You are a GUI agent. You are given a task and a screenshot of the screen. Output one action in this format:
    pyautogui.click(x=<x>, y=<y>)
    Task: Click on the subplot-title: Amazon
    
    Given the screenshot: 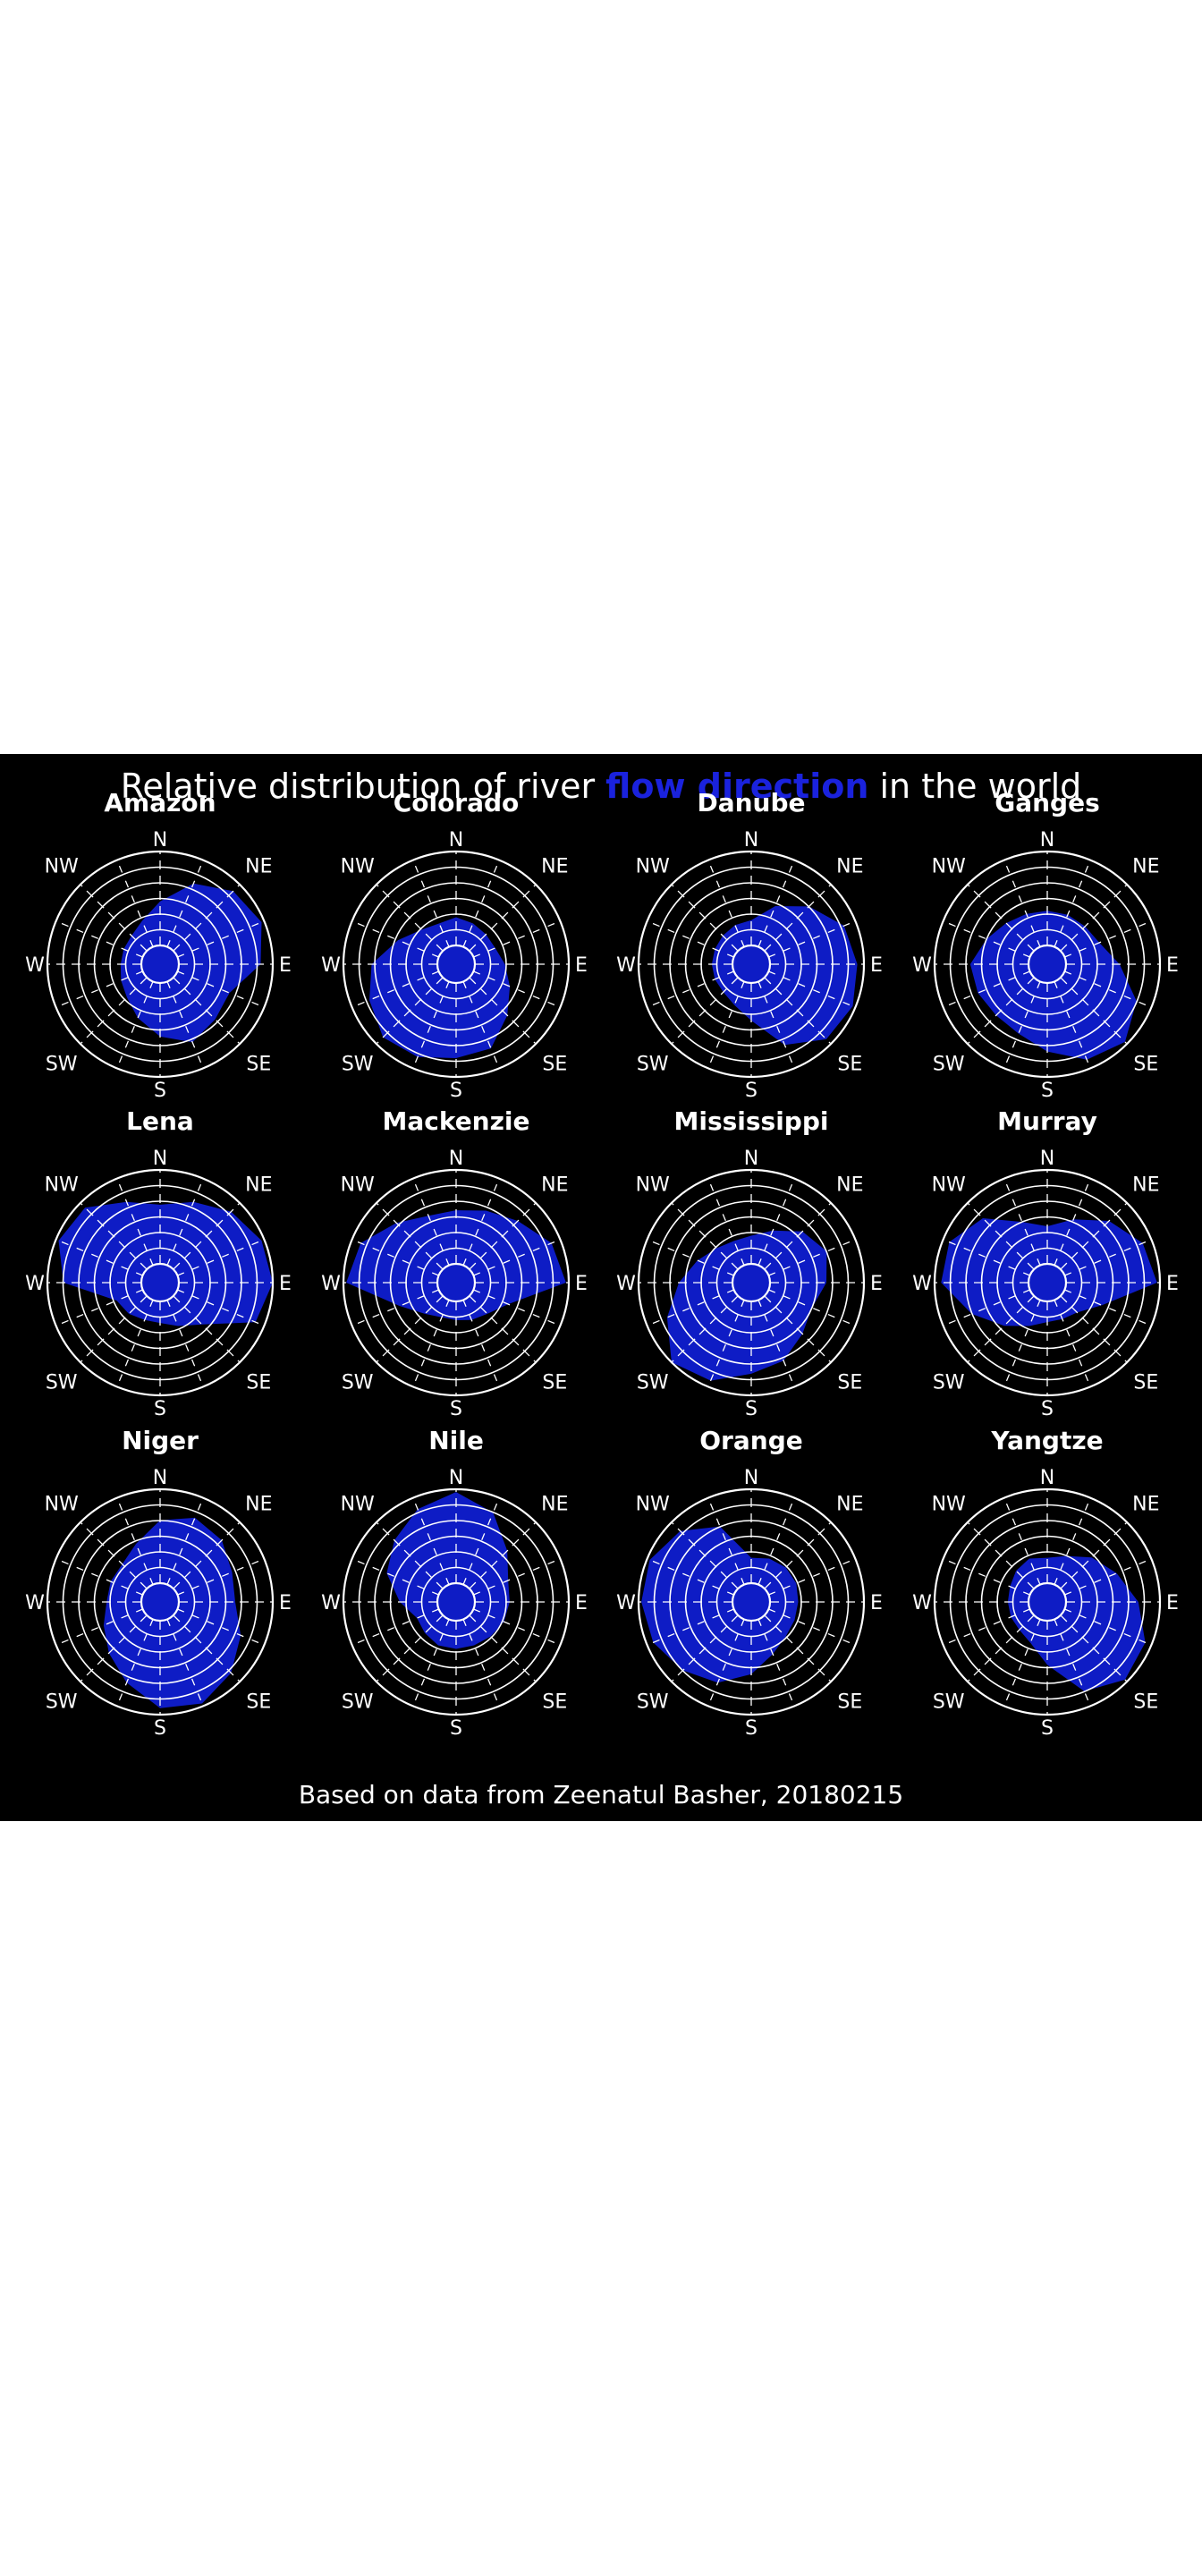 What is the action you would take?
    pyautogui.click(x=160, y=803)
    